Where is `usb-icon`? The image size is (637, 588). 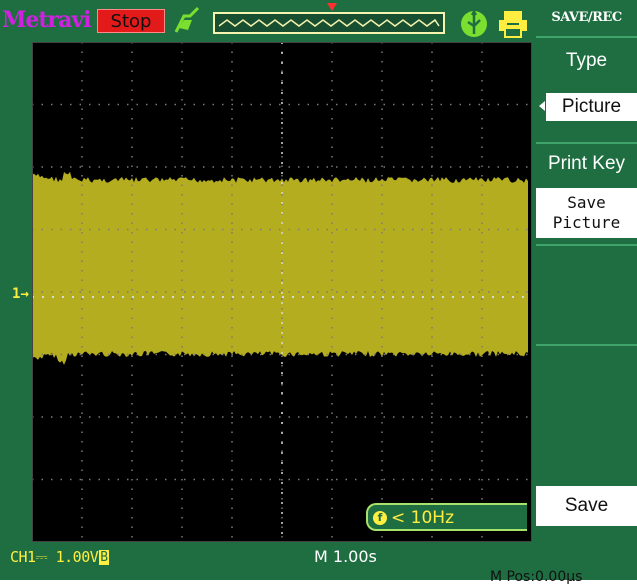 usb-icon is located at coordinates (474, 23).